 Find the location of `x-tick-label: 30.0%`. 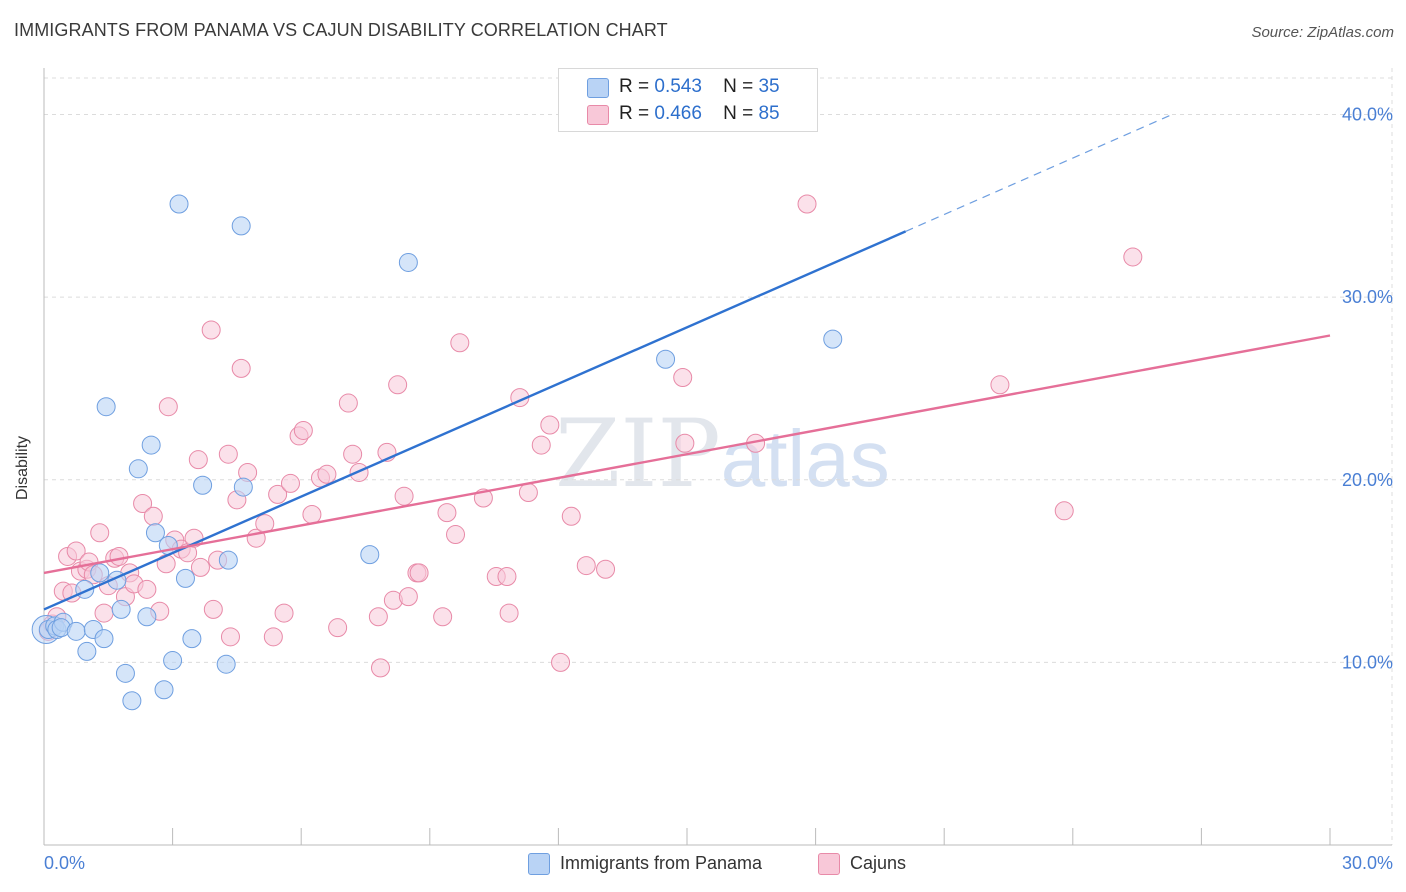

x-tick-label: 30.0% is located at coordinates (1367, 863).